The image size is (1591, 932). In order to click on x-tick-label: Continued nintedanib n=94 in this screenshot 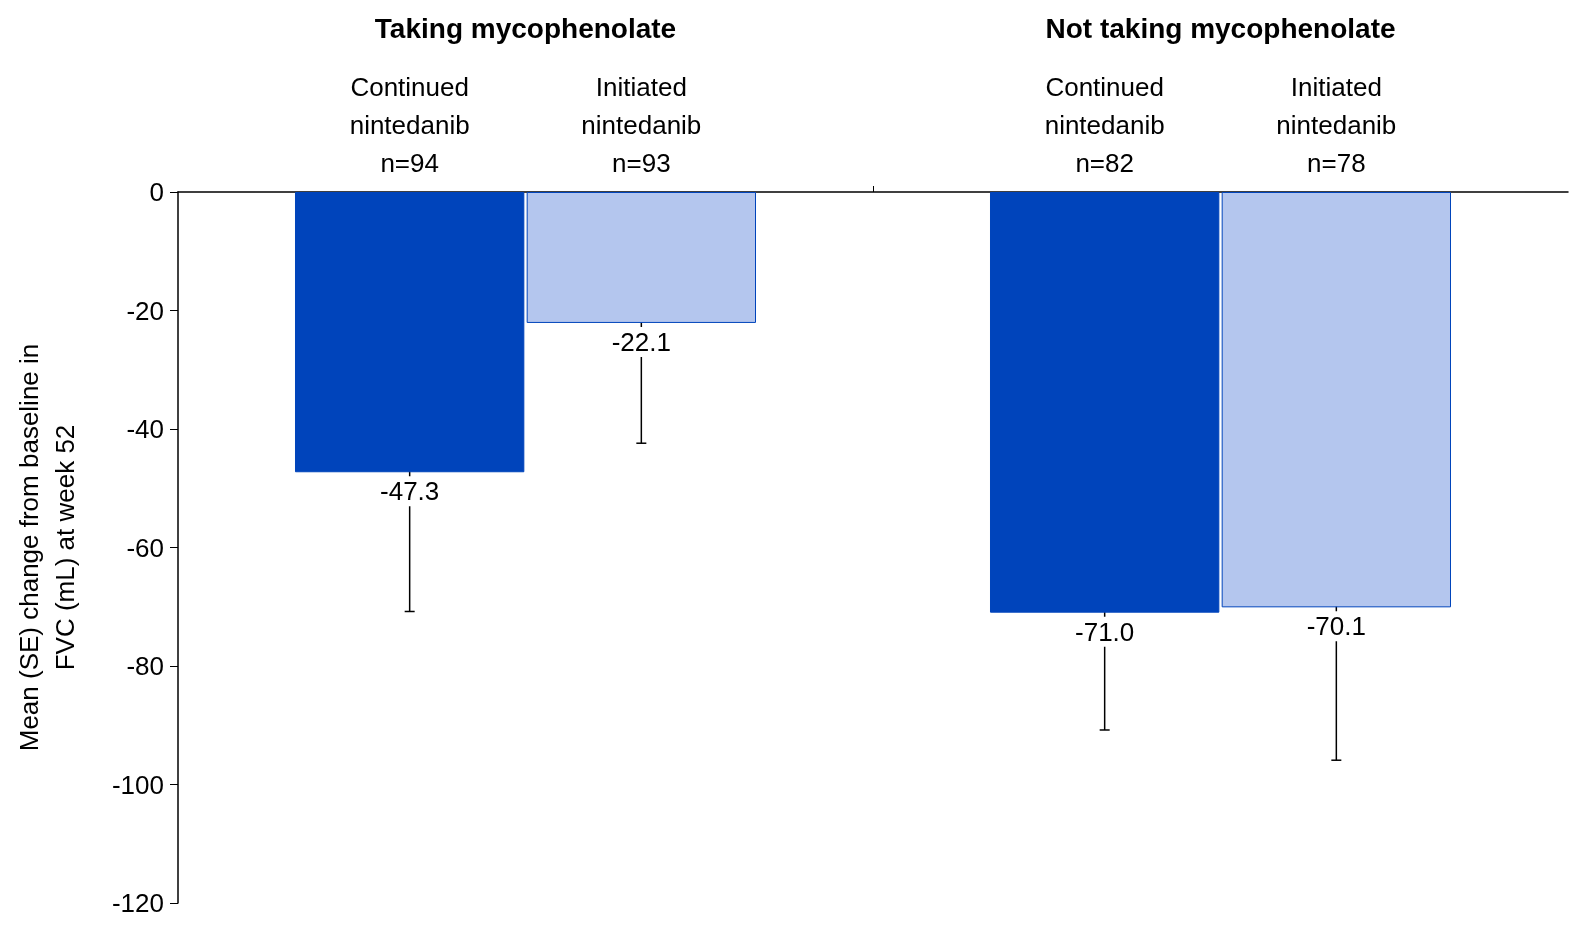, I will do `click(409, 125)`.